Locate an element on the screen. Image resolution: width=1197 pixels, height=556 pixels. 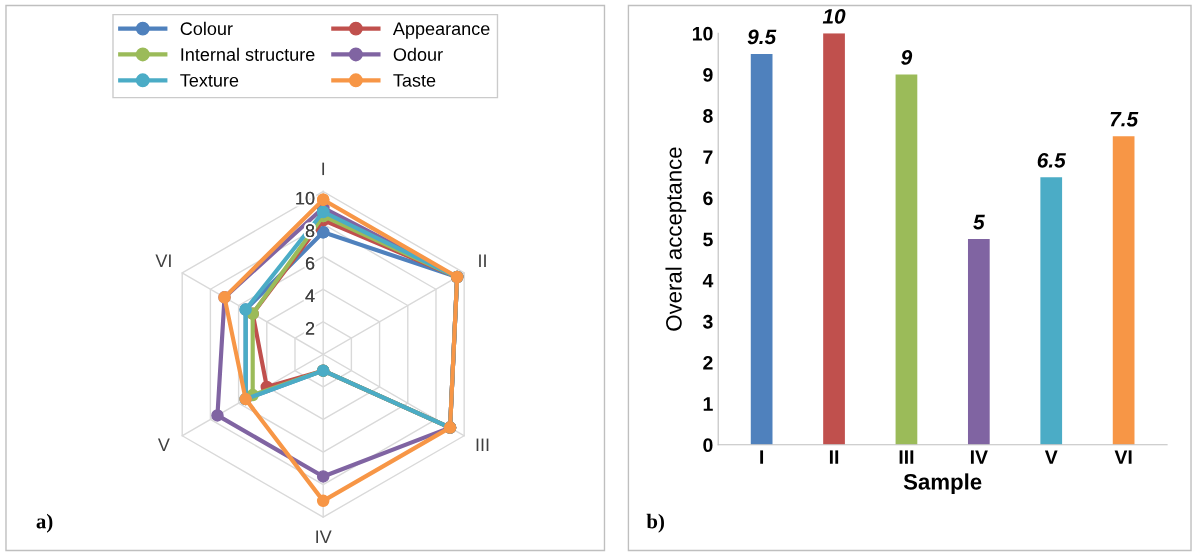
y-tick-label: 9 is located at coordinates (708, 74).